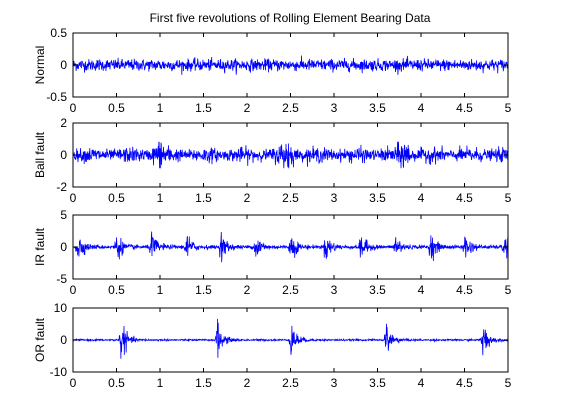 This screenshot has height=420, width=561. Describe the element at coordinates (58, 33) in the screenshot. I see `y-tick-label: 0.5` at that location.